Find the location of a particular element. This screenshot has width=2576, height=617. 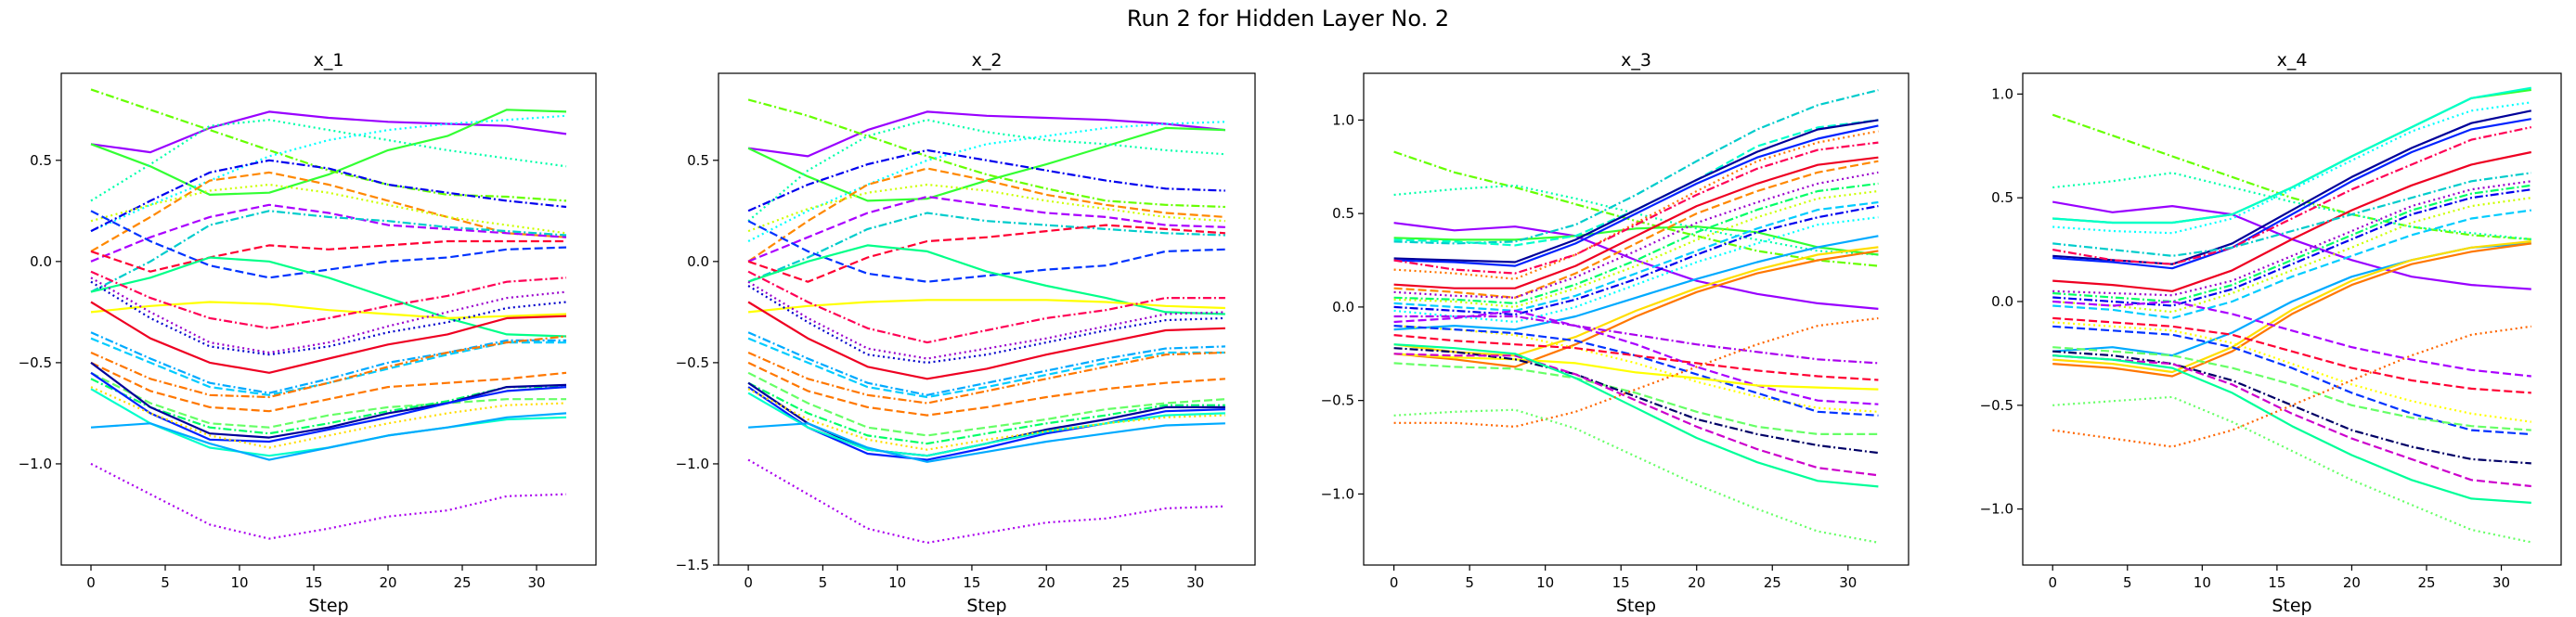

panel-title: x_1 is located at coordinates (329, 60).